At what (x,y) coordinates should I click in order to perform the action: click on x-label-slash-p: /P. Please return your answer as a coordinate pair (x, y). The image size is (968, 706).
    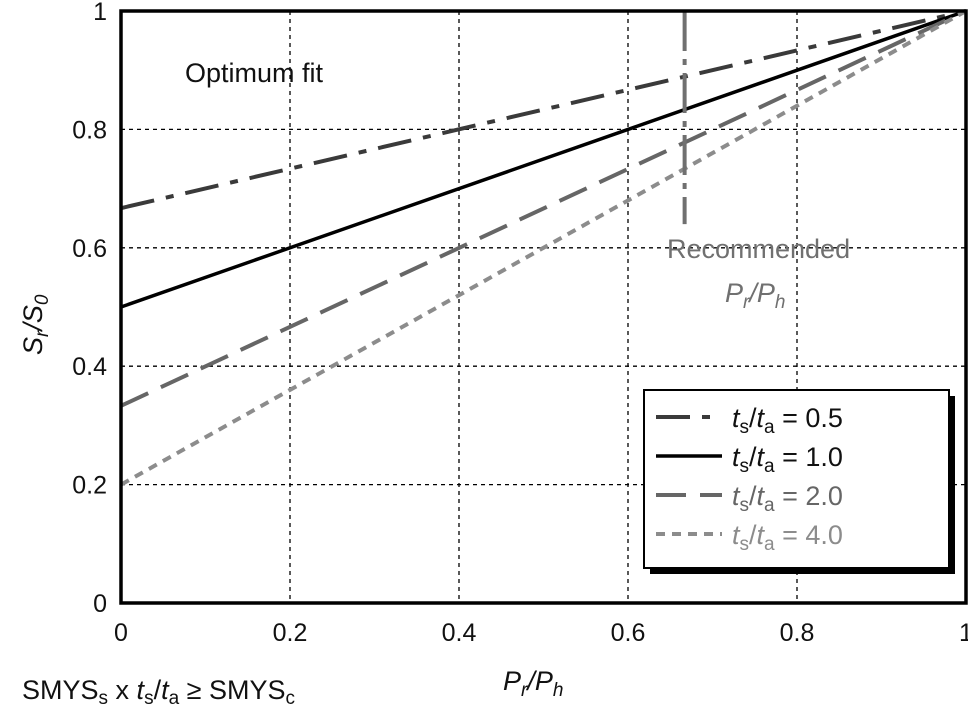
    Looking at the image, I should click on (539, 681).